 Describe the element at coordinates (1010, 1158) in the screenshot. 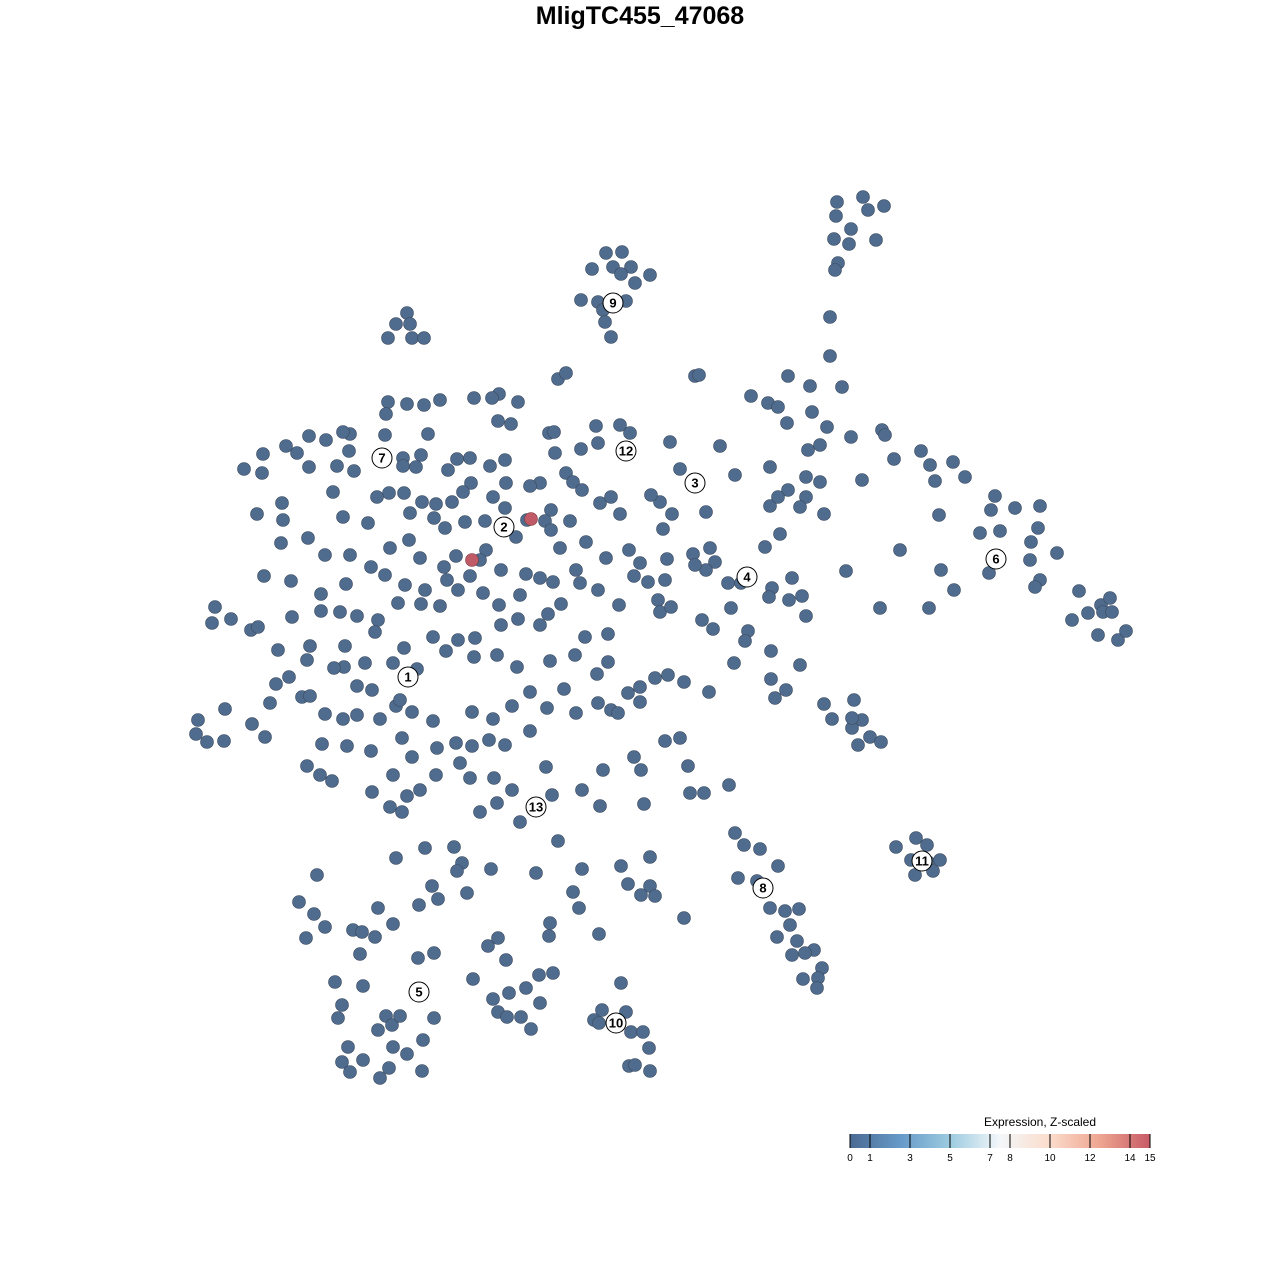

I see `legend-tick-label: 8` at that location.